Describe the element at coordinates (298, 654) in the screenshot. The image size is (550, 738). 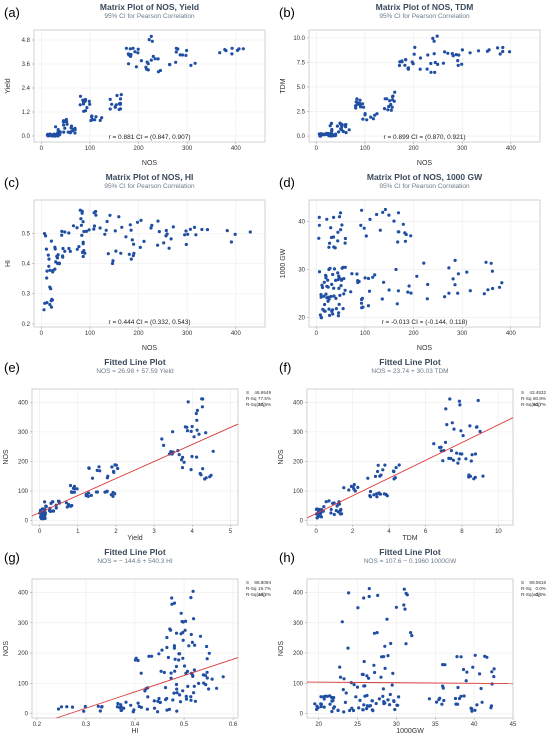
I see `y-tick-label: 200` at that location.